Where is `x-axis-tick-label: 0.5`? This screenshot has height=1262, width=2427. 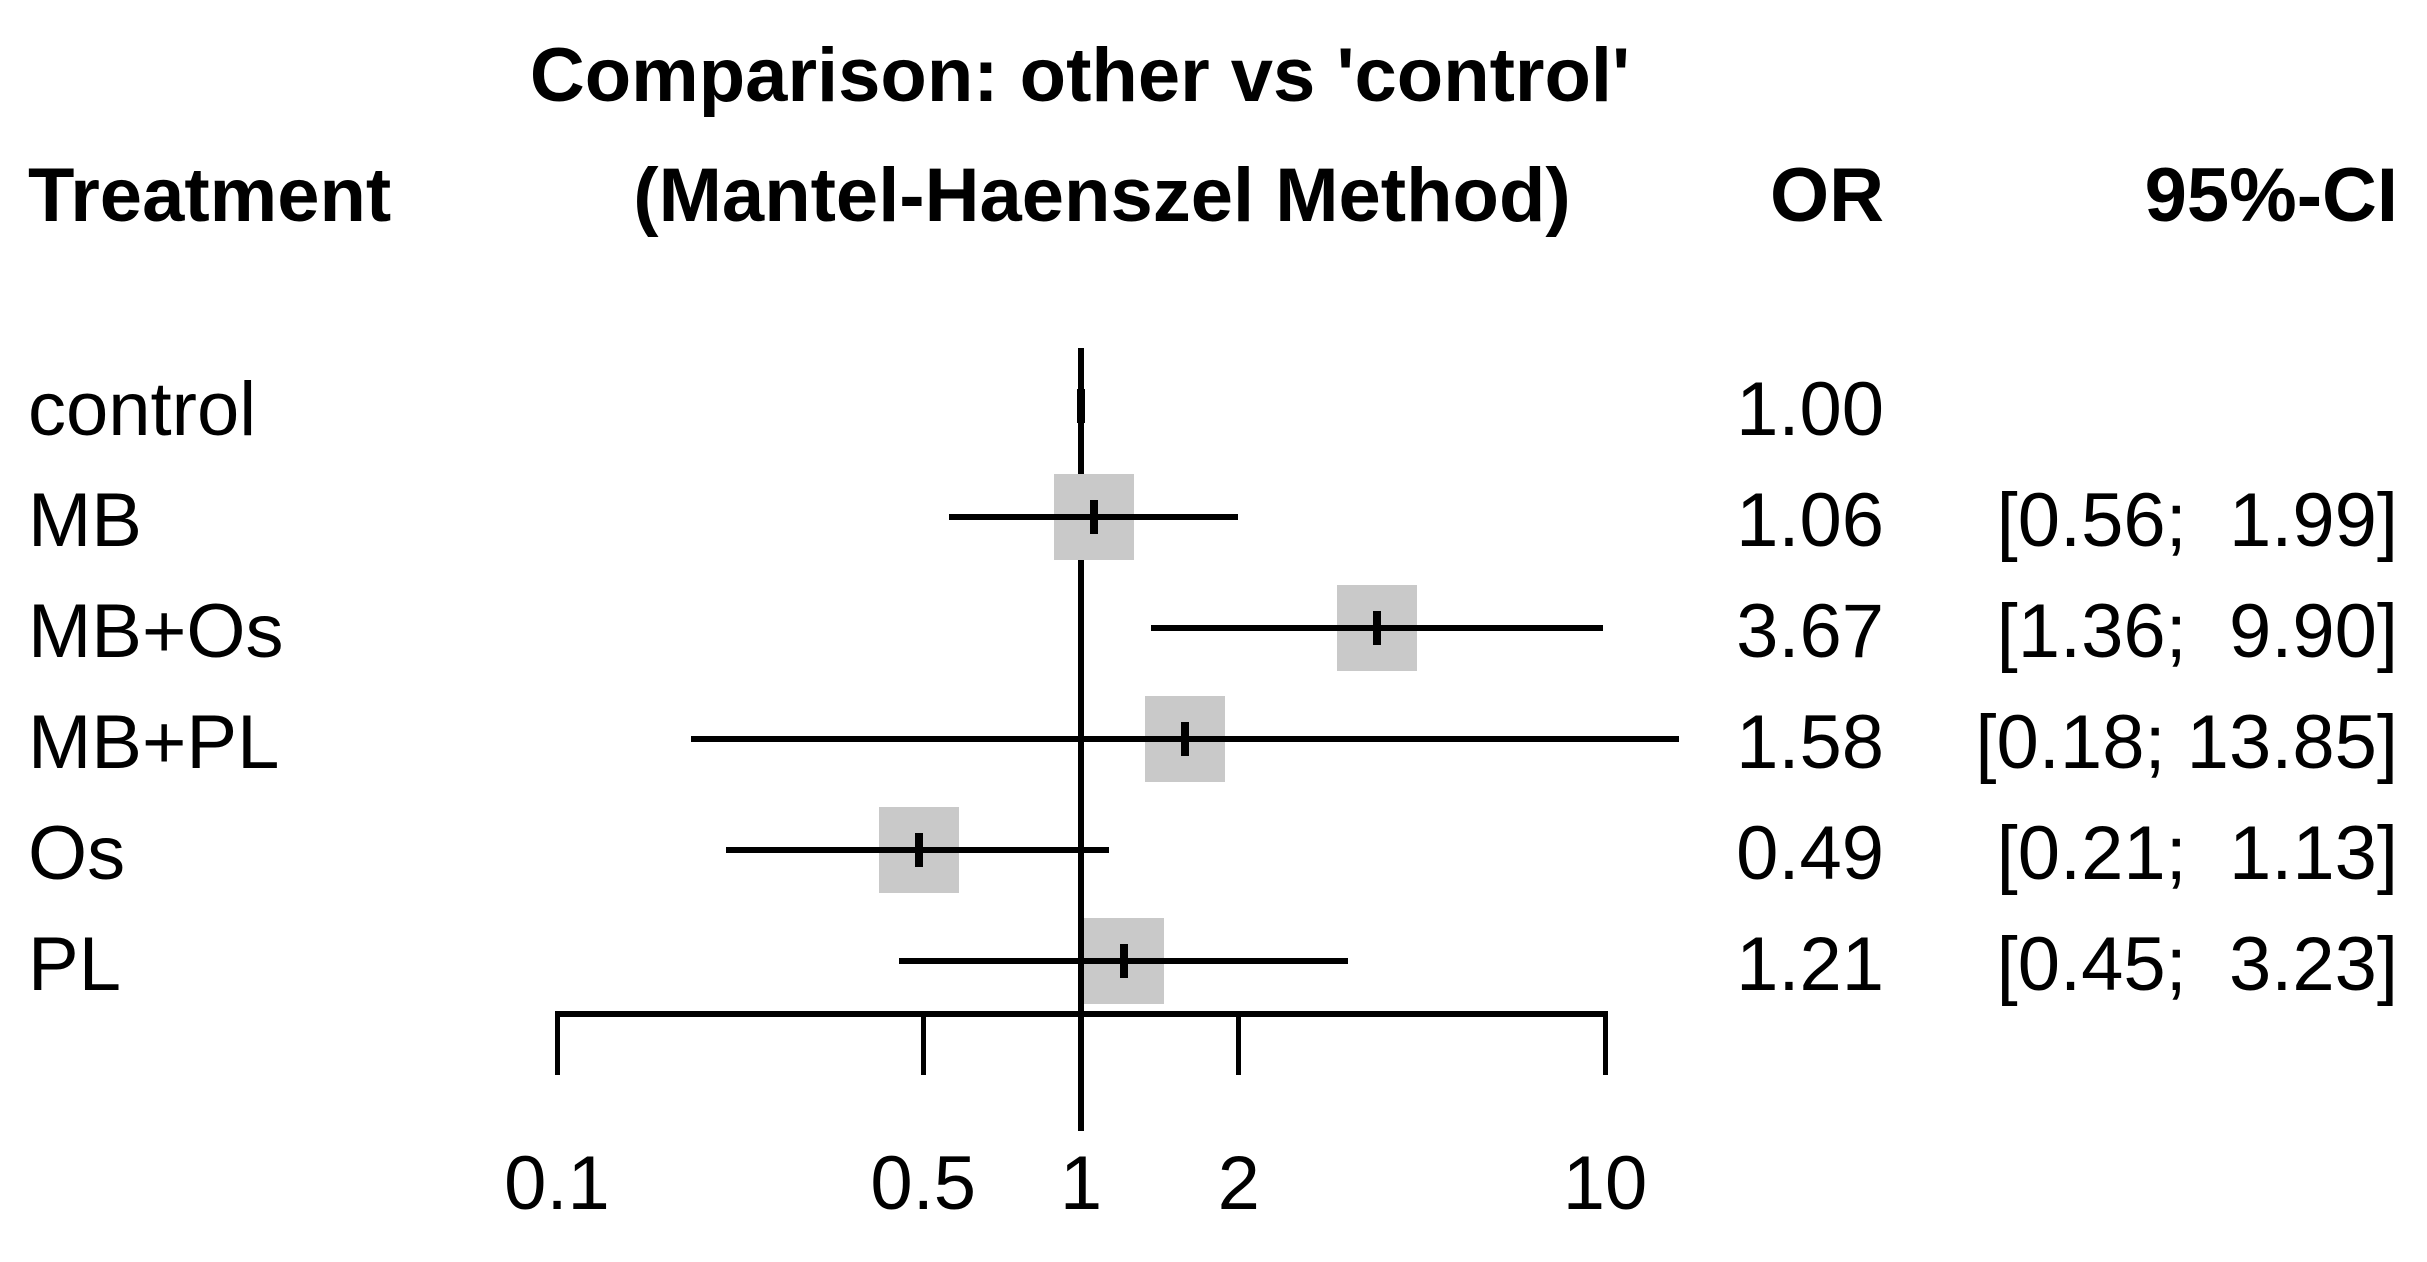
x-axis-tick-label: 0.5 is located at coordinates (923, 1183).